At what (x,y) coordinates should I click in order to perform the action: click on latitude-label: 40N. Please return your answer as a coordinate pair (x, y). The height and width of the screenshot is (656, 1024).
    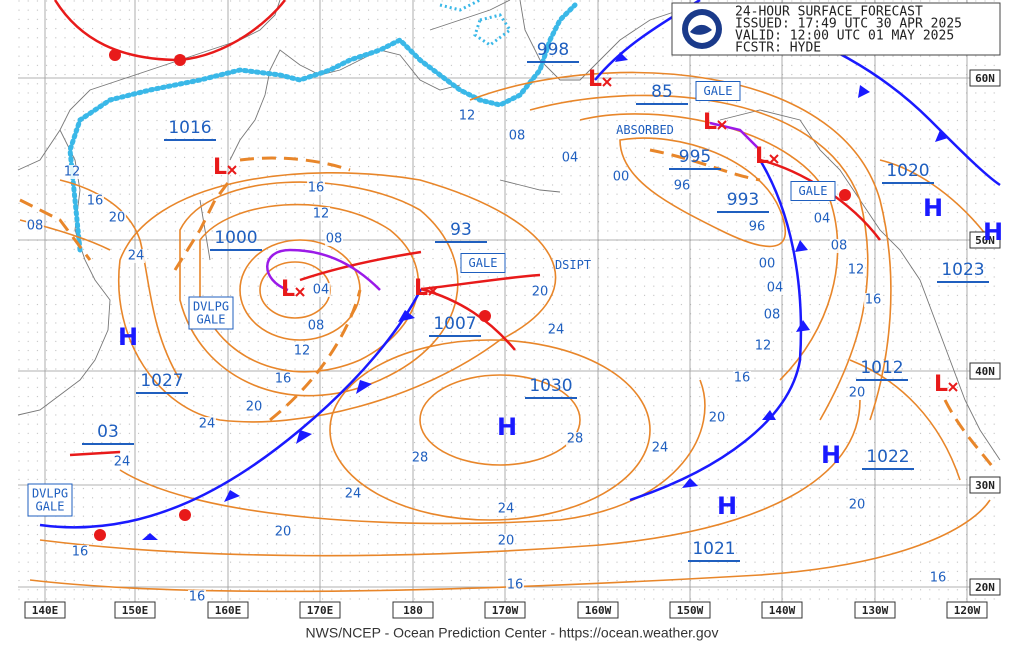
    Looking at the image, I should click on (985, 371).